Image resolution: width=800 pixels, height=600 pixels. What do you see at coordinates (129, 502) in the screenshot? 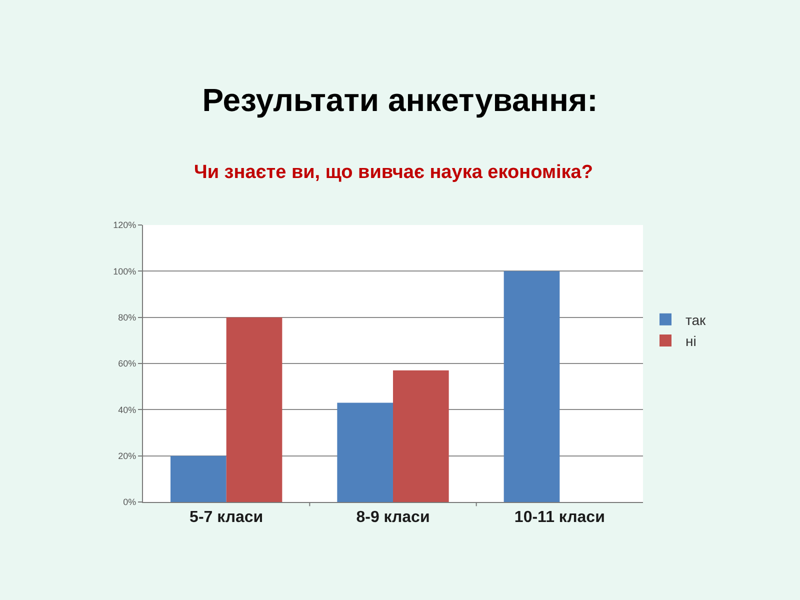
I see `y-tick-label: 0%` at bounding box center [129, 502].